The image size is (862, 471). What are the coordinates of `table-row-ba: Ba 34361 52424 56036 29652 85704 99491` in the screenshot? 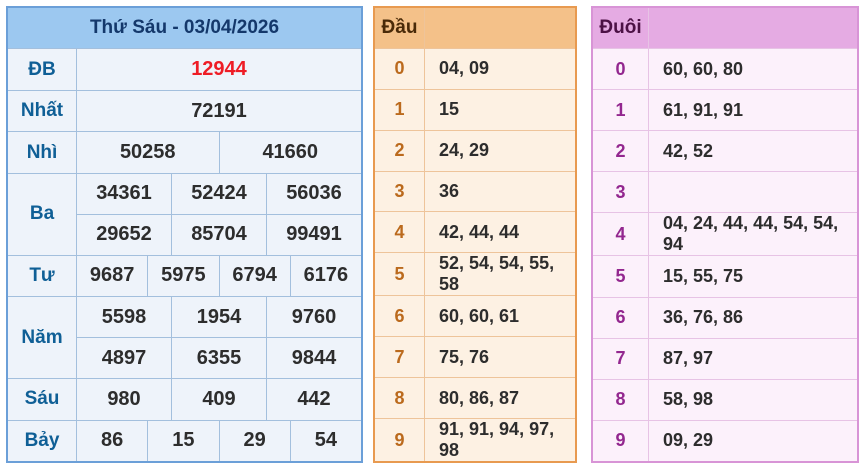 It's located at (184, 213).